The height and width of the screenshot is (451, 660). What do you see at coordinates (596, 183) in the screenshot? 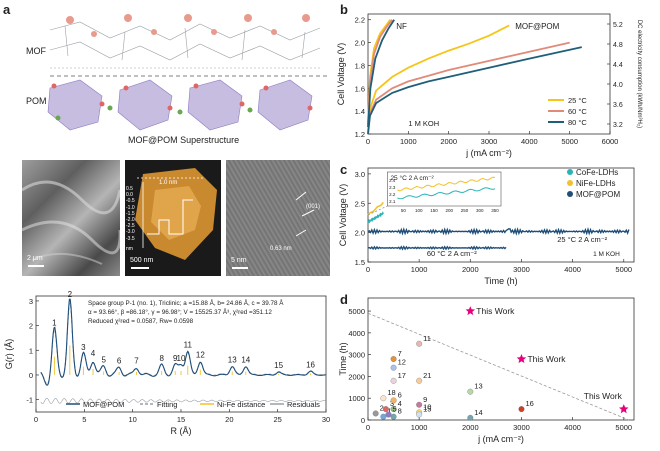
I see `legend-label: NiFe-LDHs` at bounding box center [596, 183].